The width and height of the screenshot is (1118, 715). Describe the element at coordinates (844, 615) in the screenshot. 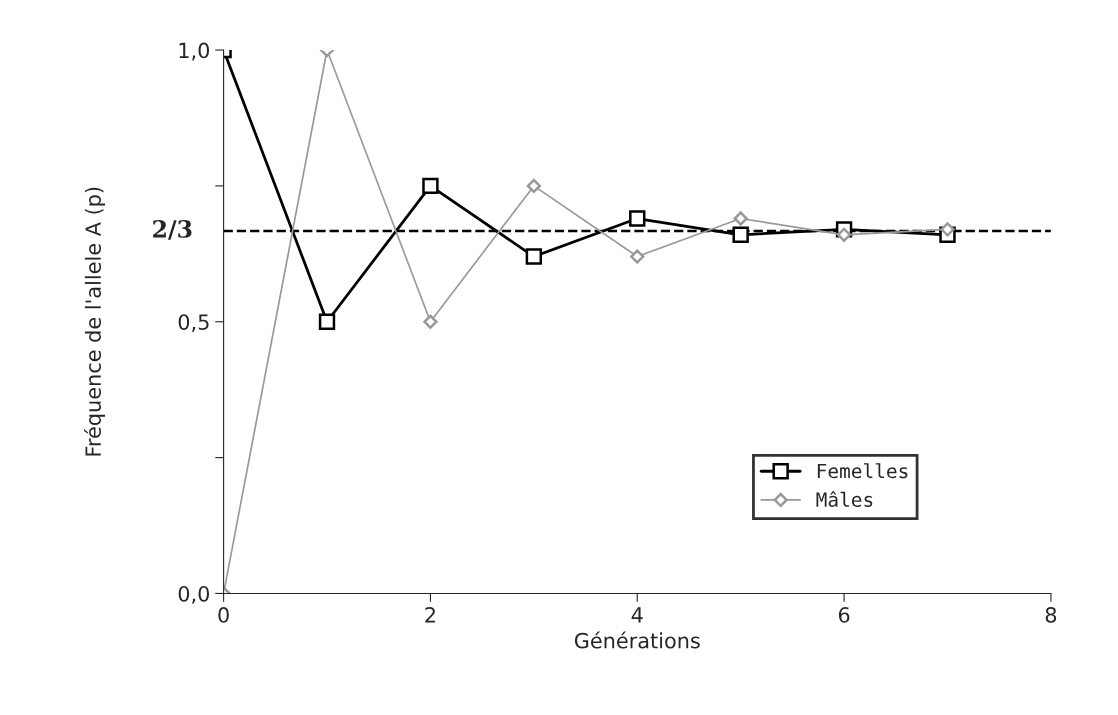

I see `x-tick-label: 6` at that location.